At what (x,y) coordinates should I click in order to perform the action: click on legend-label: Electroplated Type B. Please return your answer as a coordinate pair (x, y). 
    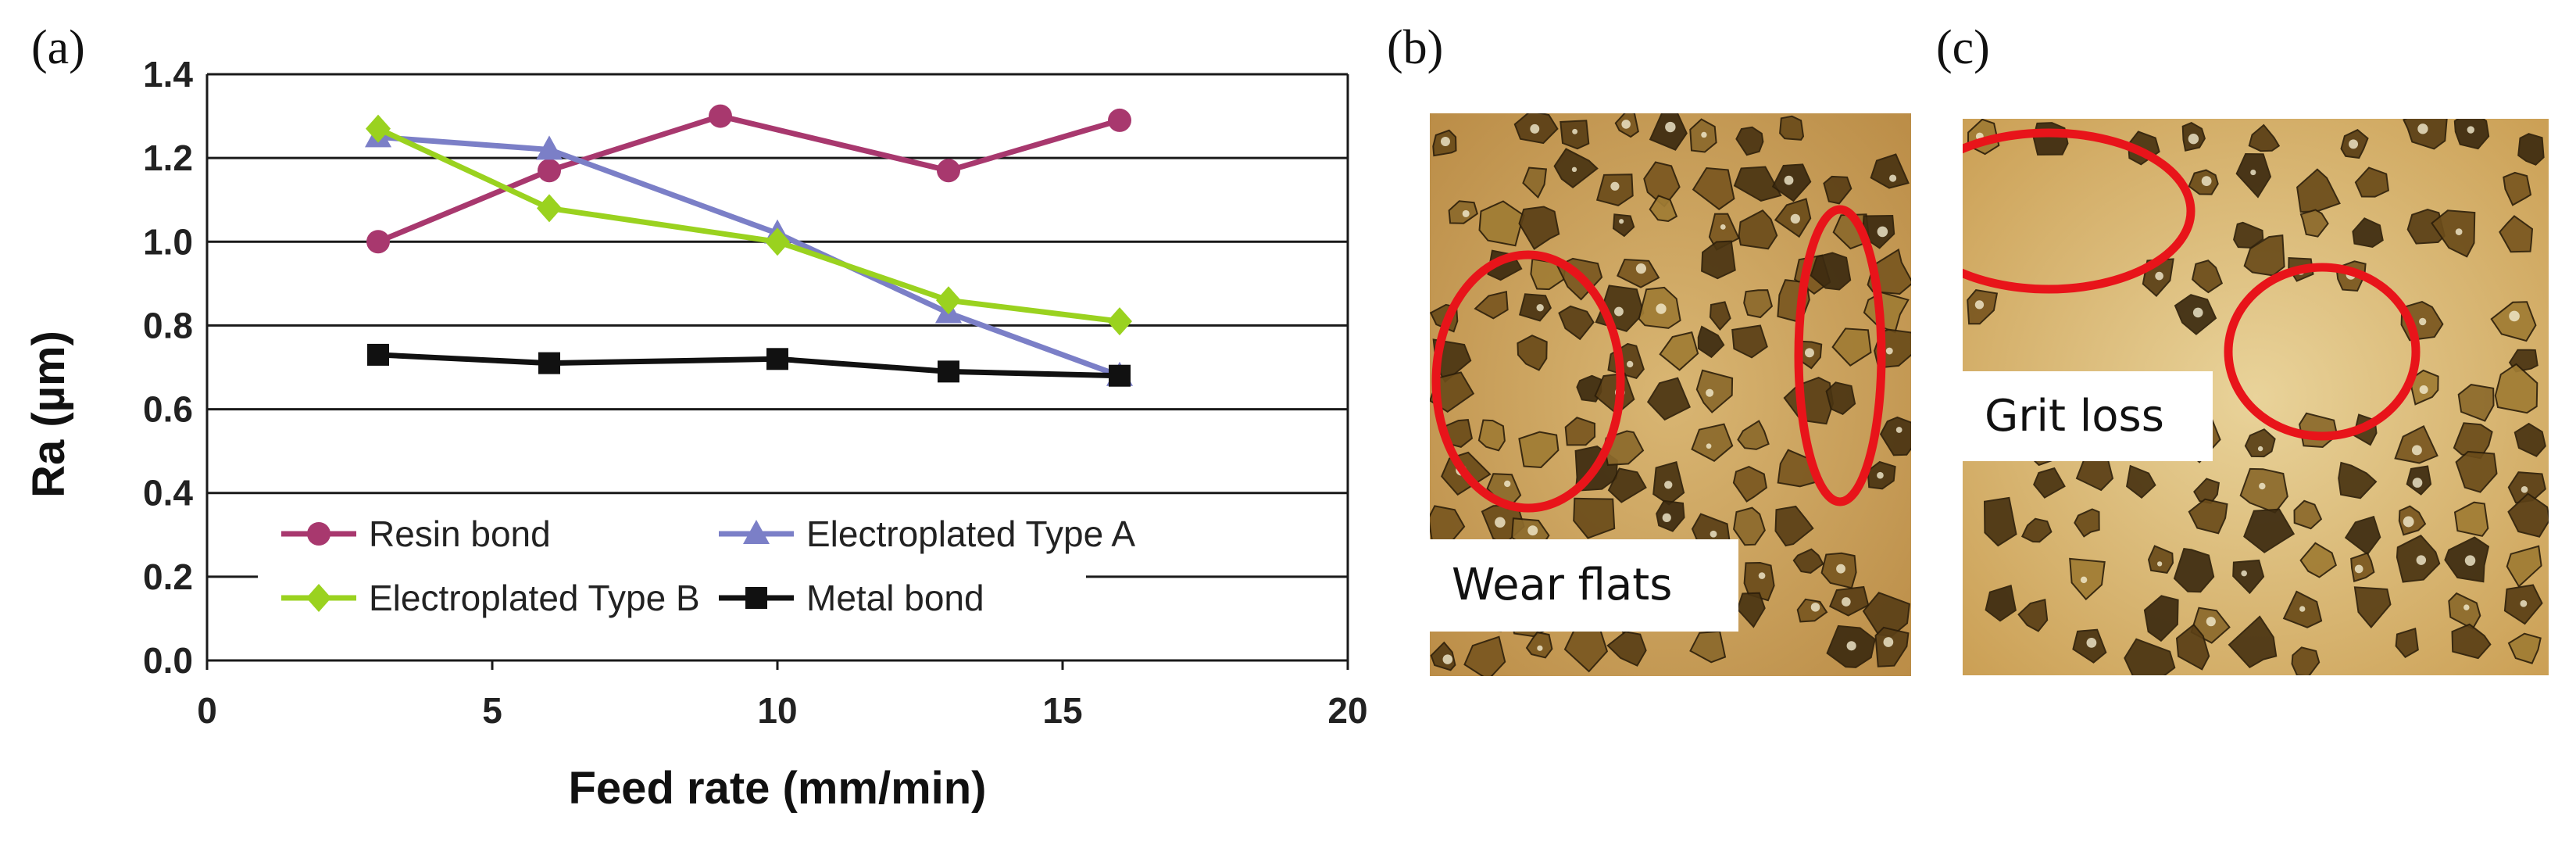
    Looking at the image, I should click on (535, 598).